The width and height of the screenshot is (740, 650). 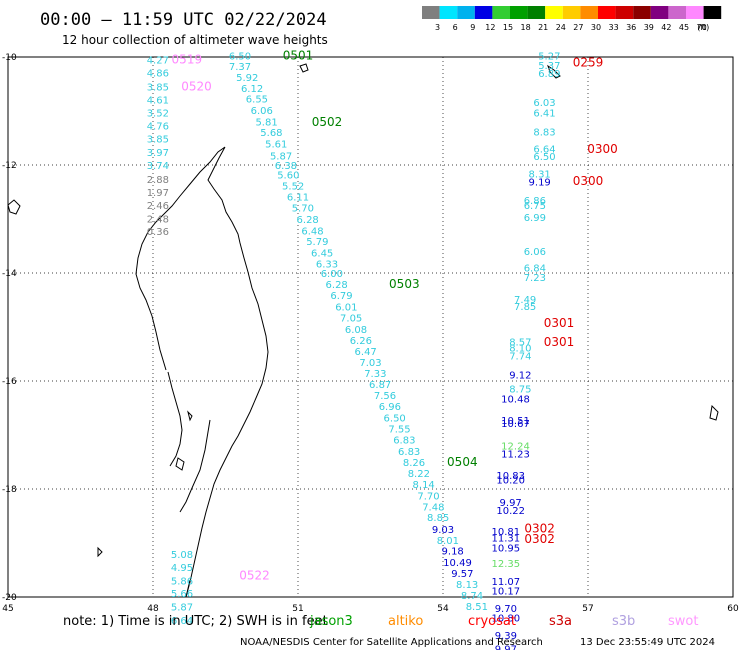 I want to click on madagascar-coast, so click(x=202, y=372).